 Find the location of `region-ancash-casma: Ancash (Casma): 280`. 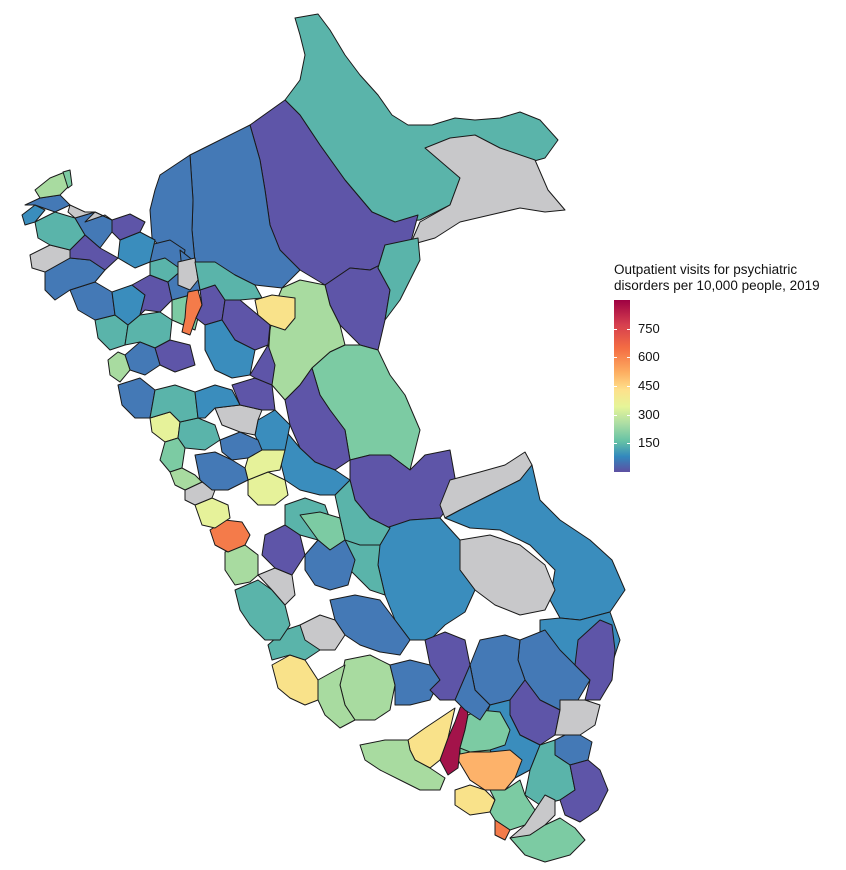

region-ancash-casma: Ancash (Casma): 280 is located at coordinates (172, 455).